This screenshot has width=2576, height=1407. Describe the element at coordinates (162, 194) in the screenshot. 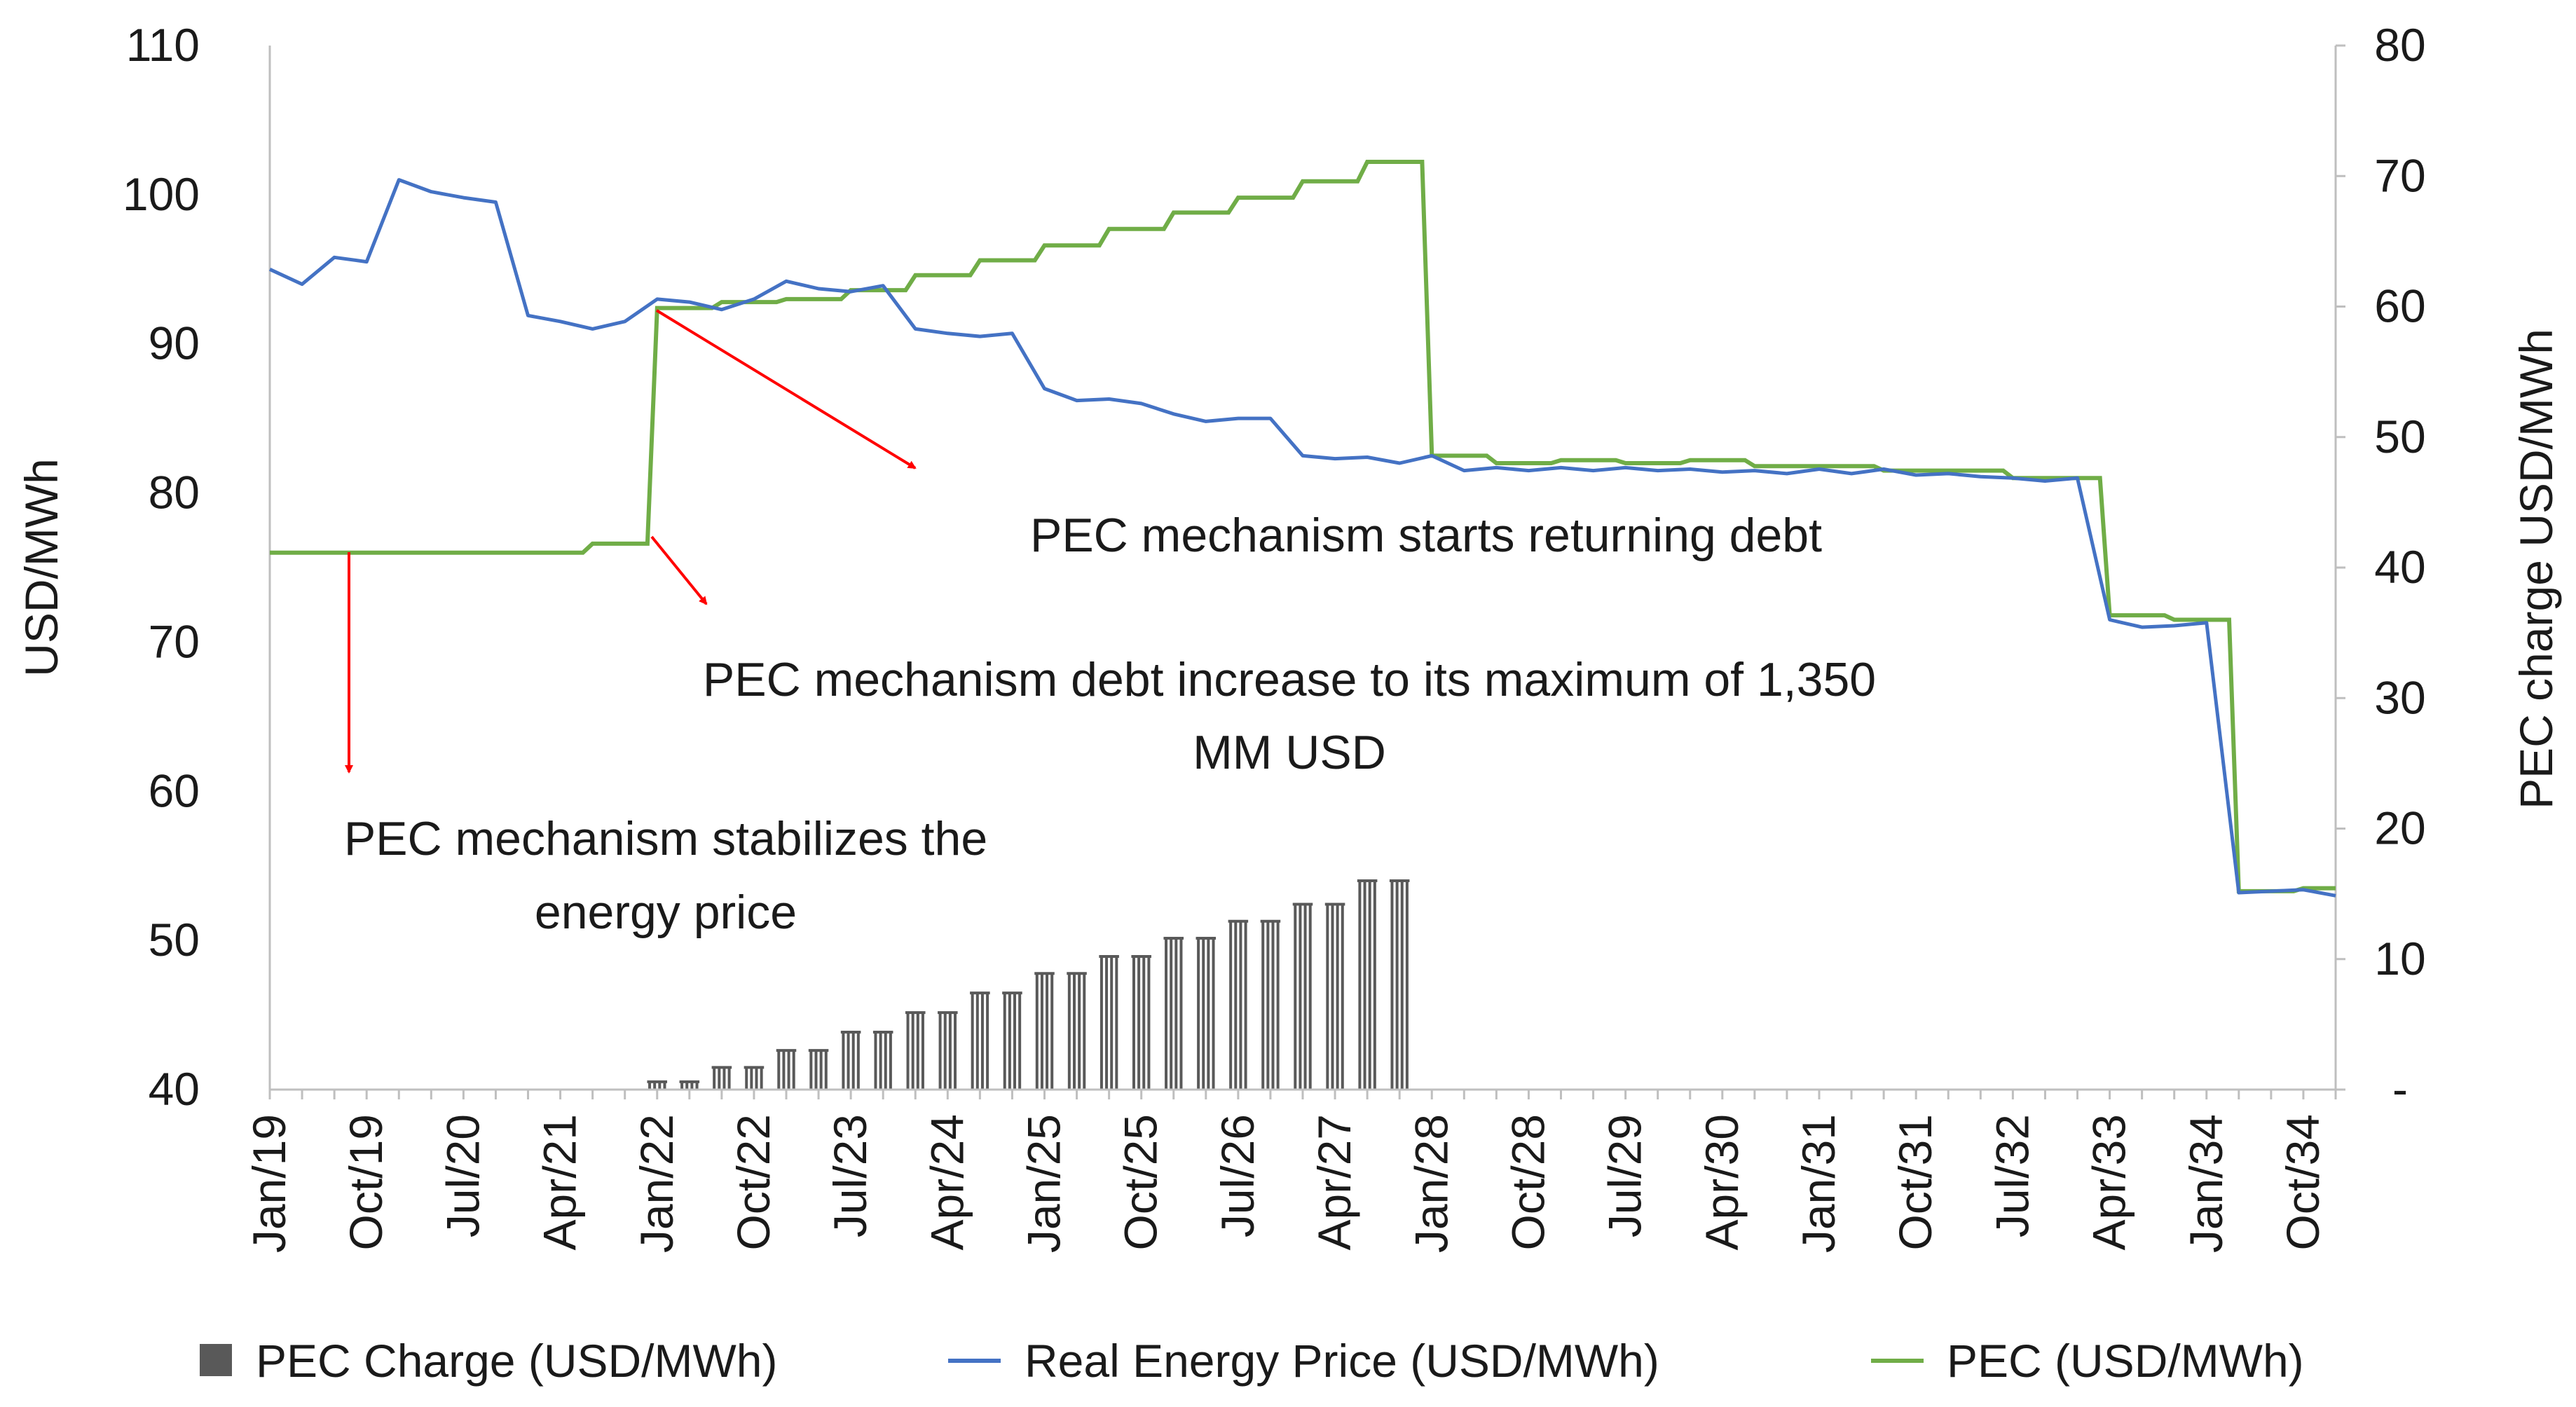

I see `y-left-tick-label: 100` at that location.